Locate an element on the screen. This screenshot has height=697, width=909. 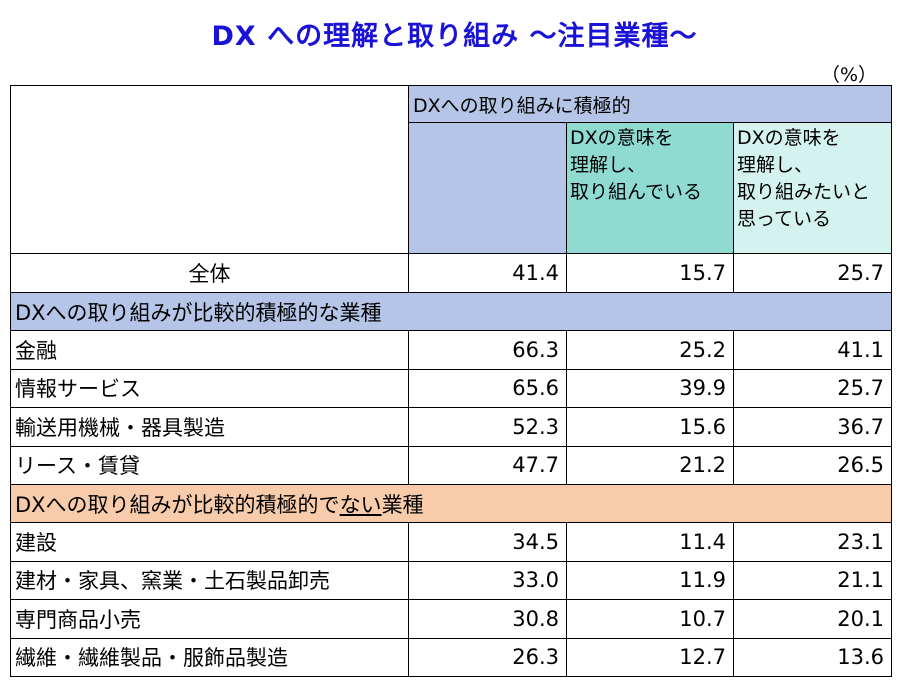
table-row: 輸送用機械・器具製造 52.3 15.6 36.7 is located at coordinates (451, 427).